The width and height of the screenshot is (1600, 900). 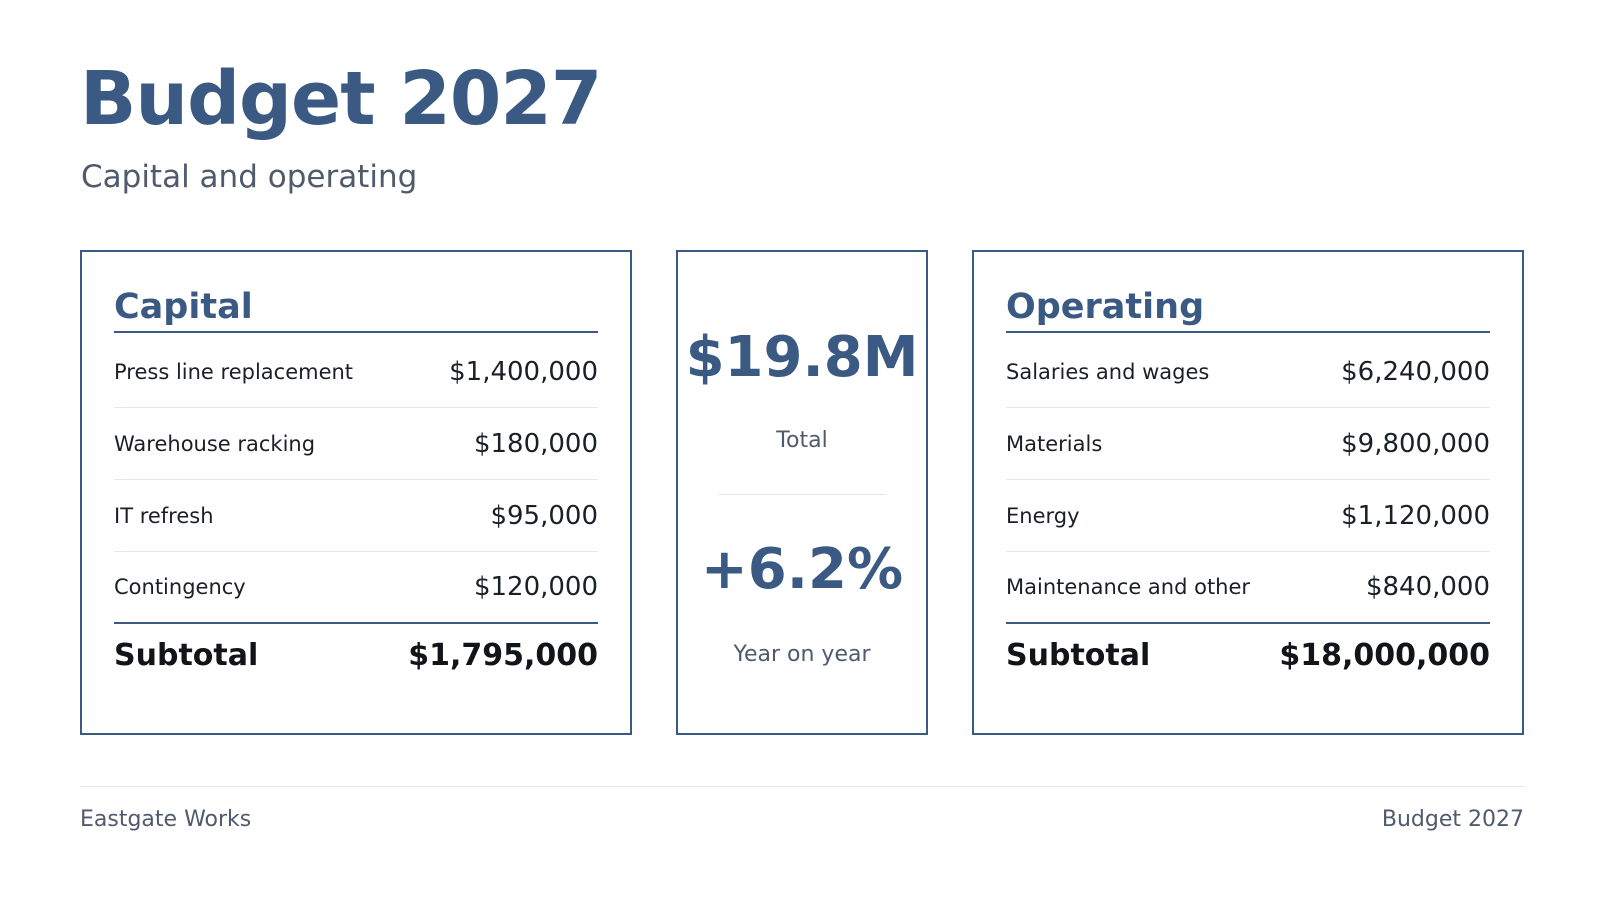 What do you see at coordinates (802, 440) in the screenshot?
I see `total-label: Total` at bounding box center [802, 440].